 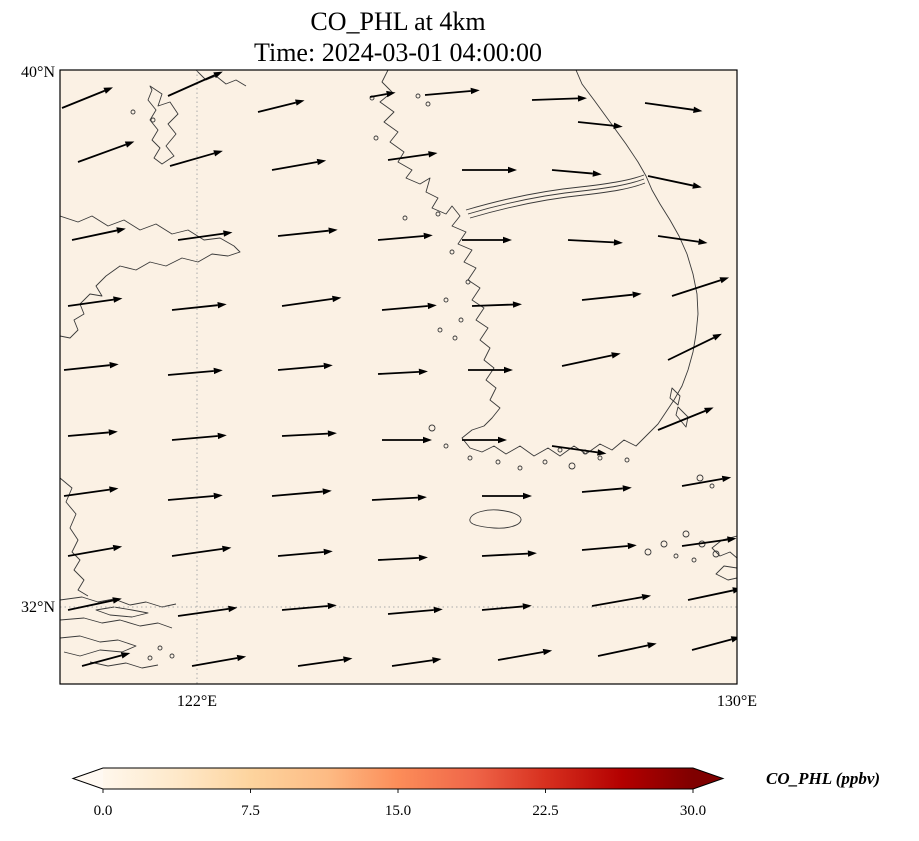 I want to click on colorbar-tick-label: 30.0, so click(x=693, y=811).